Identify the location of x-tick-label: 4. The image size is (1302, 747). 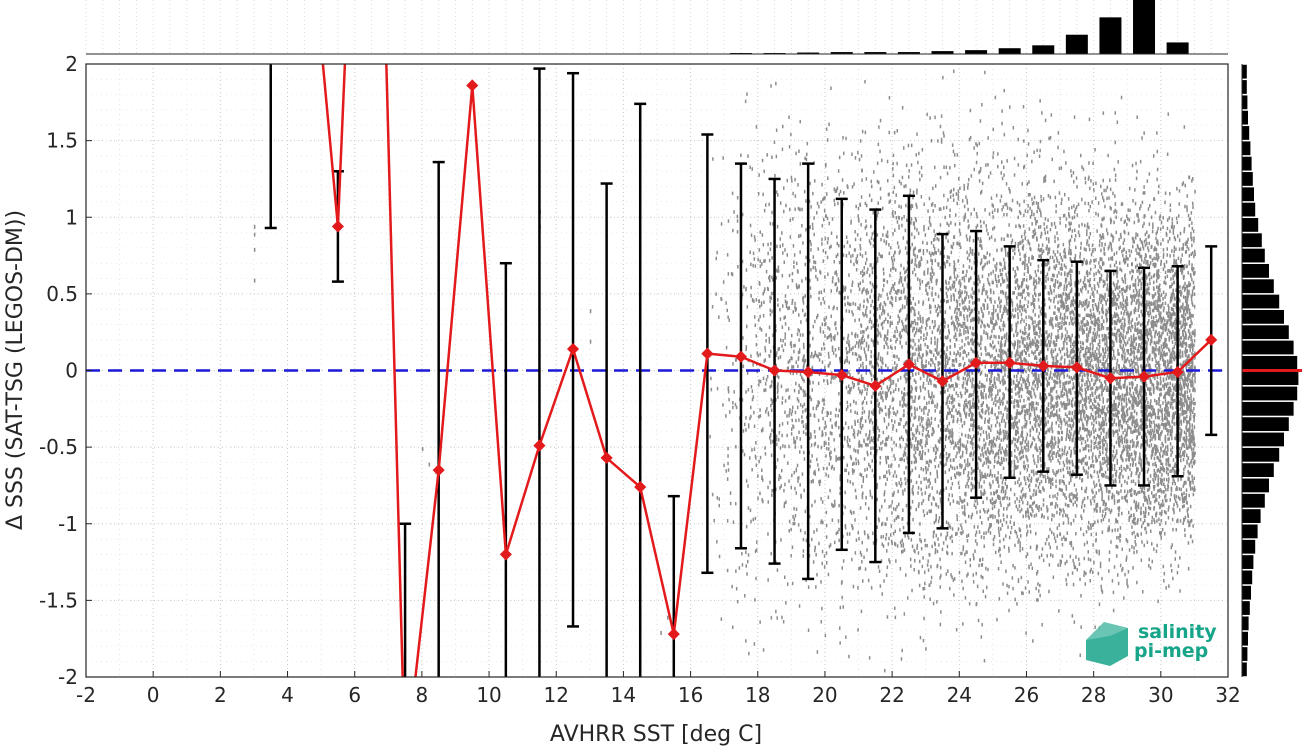
(287, 695).